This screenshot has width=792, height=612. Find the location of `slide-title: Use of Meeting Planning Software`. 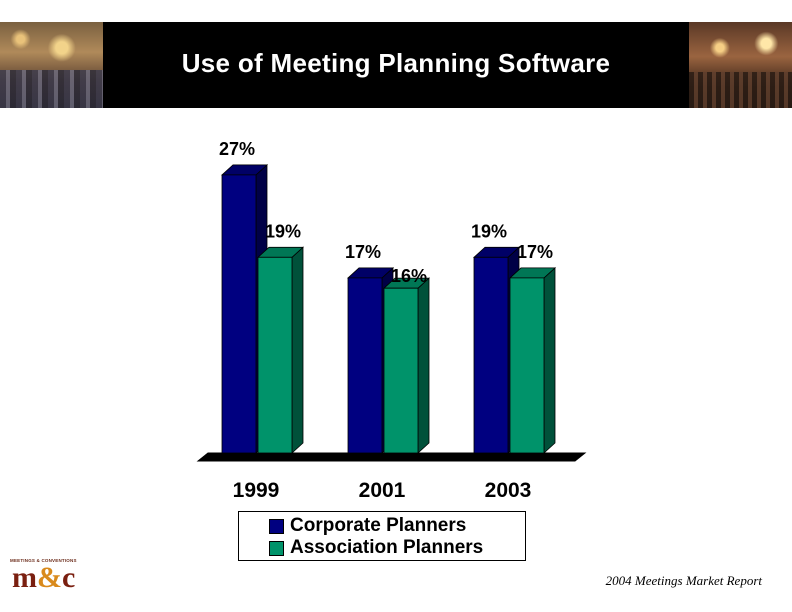

slide-title: Use of Meeting Planning Software is located at coordinates (396, 63).